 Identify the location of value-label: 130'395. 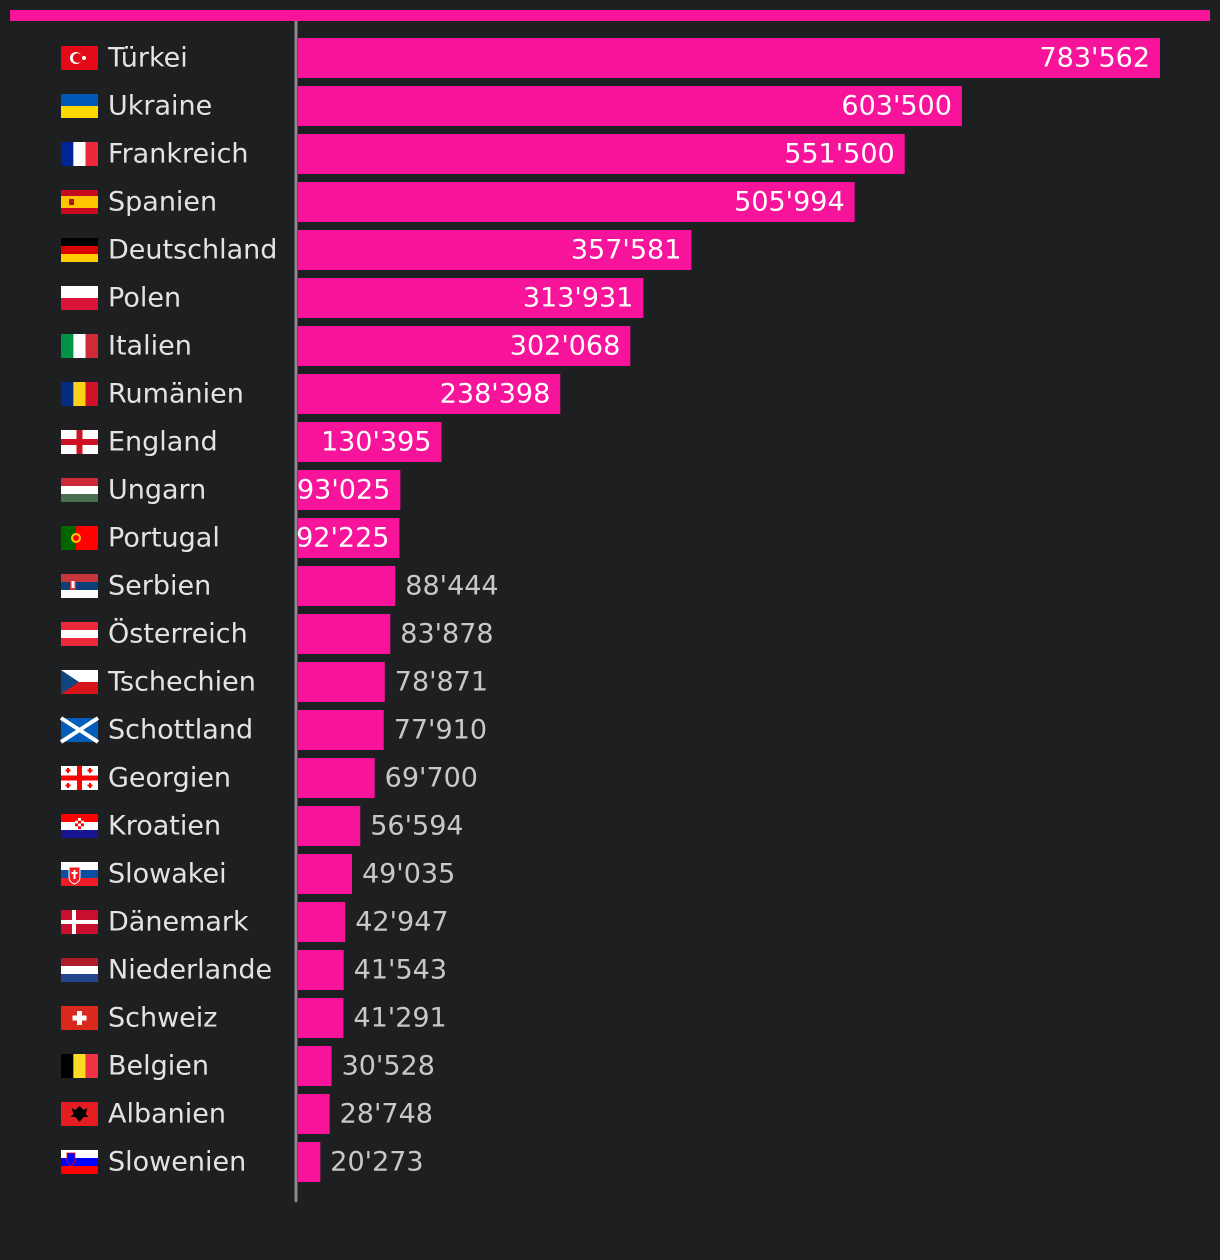
(376, 442).